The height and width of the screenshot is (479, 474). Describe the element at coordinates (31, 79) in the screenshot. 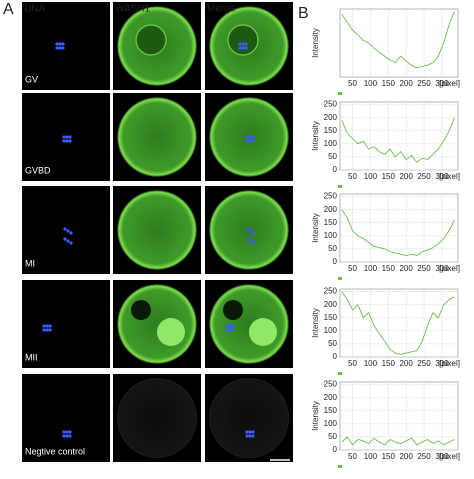

I see `row-label: GV` at that location.